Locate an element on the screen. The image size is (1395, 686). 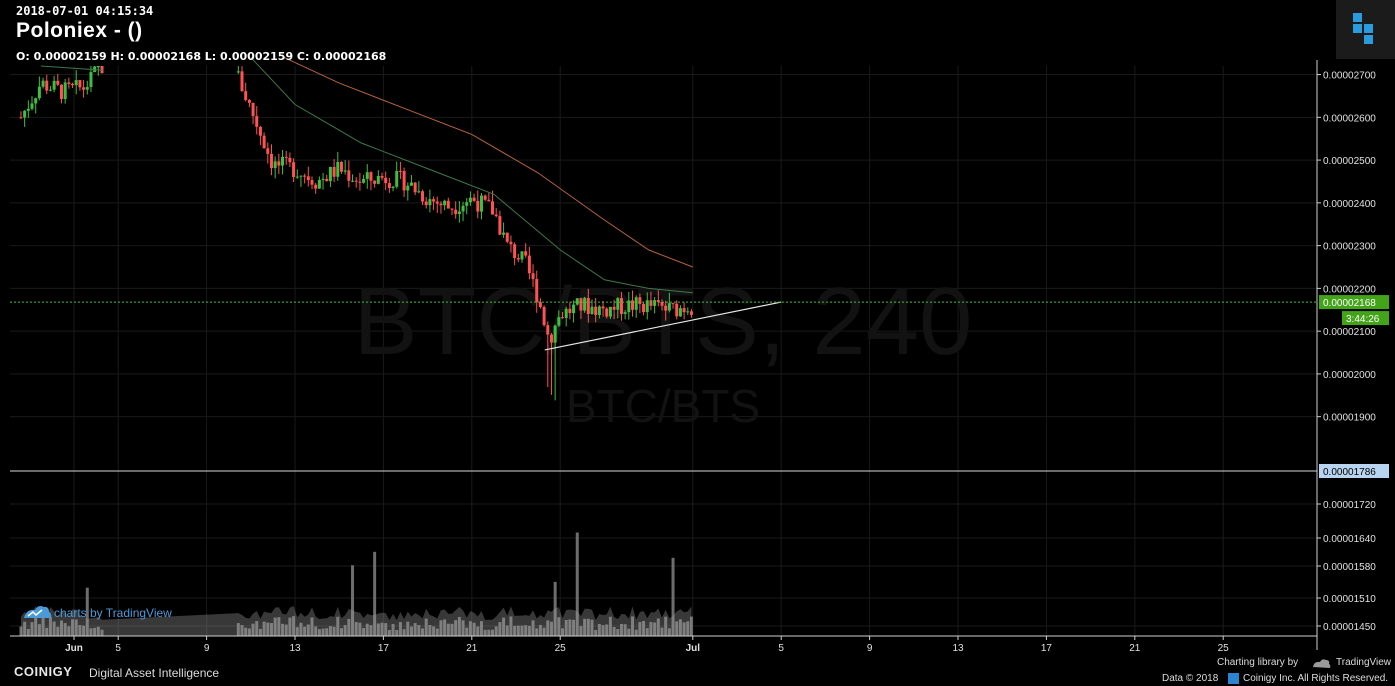
last-price-badge is located at coordinates (1354, 302).